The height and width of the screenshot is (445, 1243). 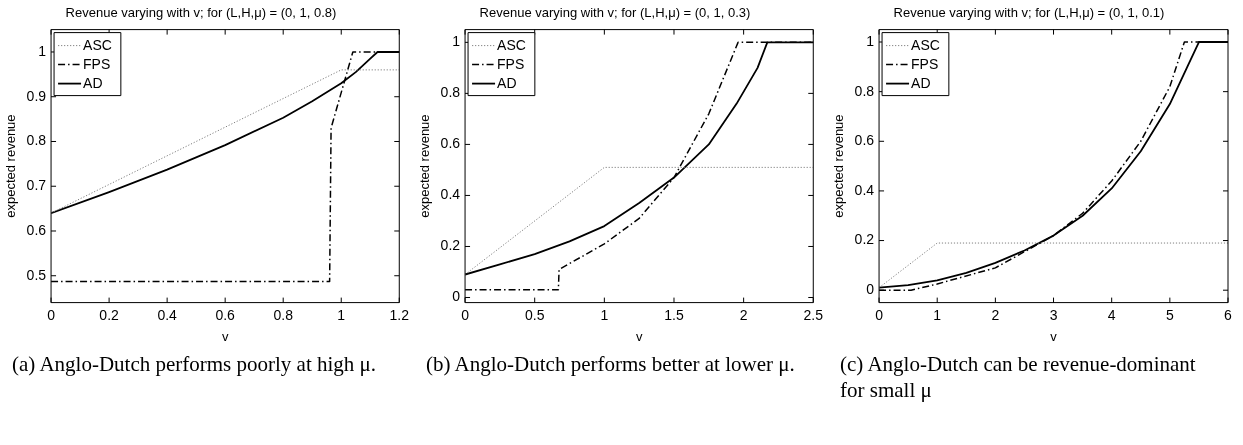 What do you see at coordinates (195, 364) in the screenshot?
I see `text: (a) Anglo-Dutch performs poorly at high μ.` at bounding box center [195, 364].